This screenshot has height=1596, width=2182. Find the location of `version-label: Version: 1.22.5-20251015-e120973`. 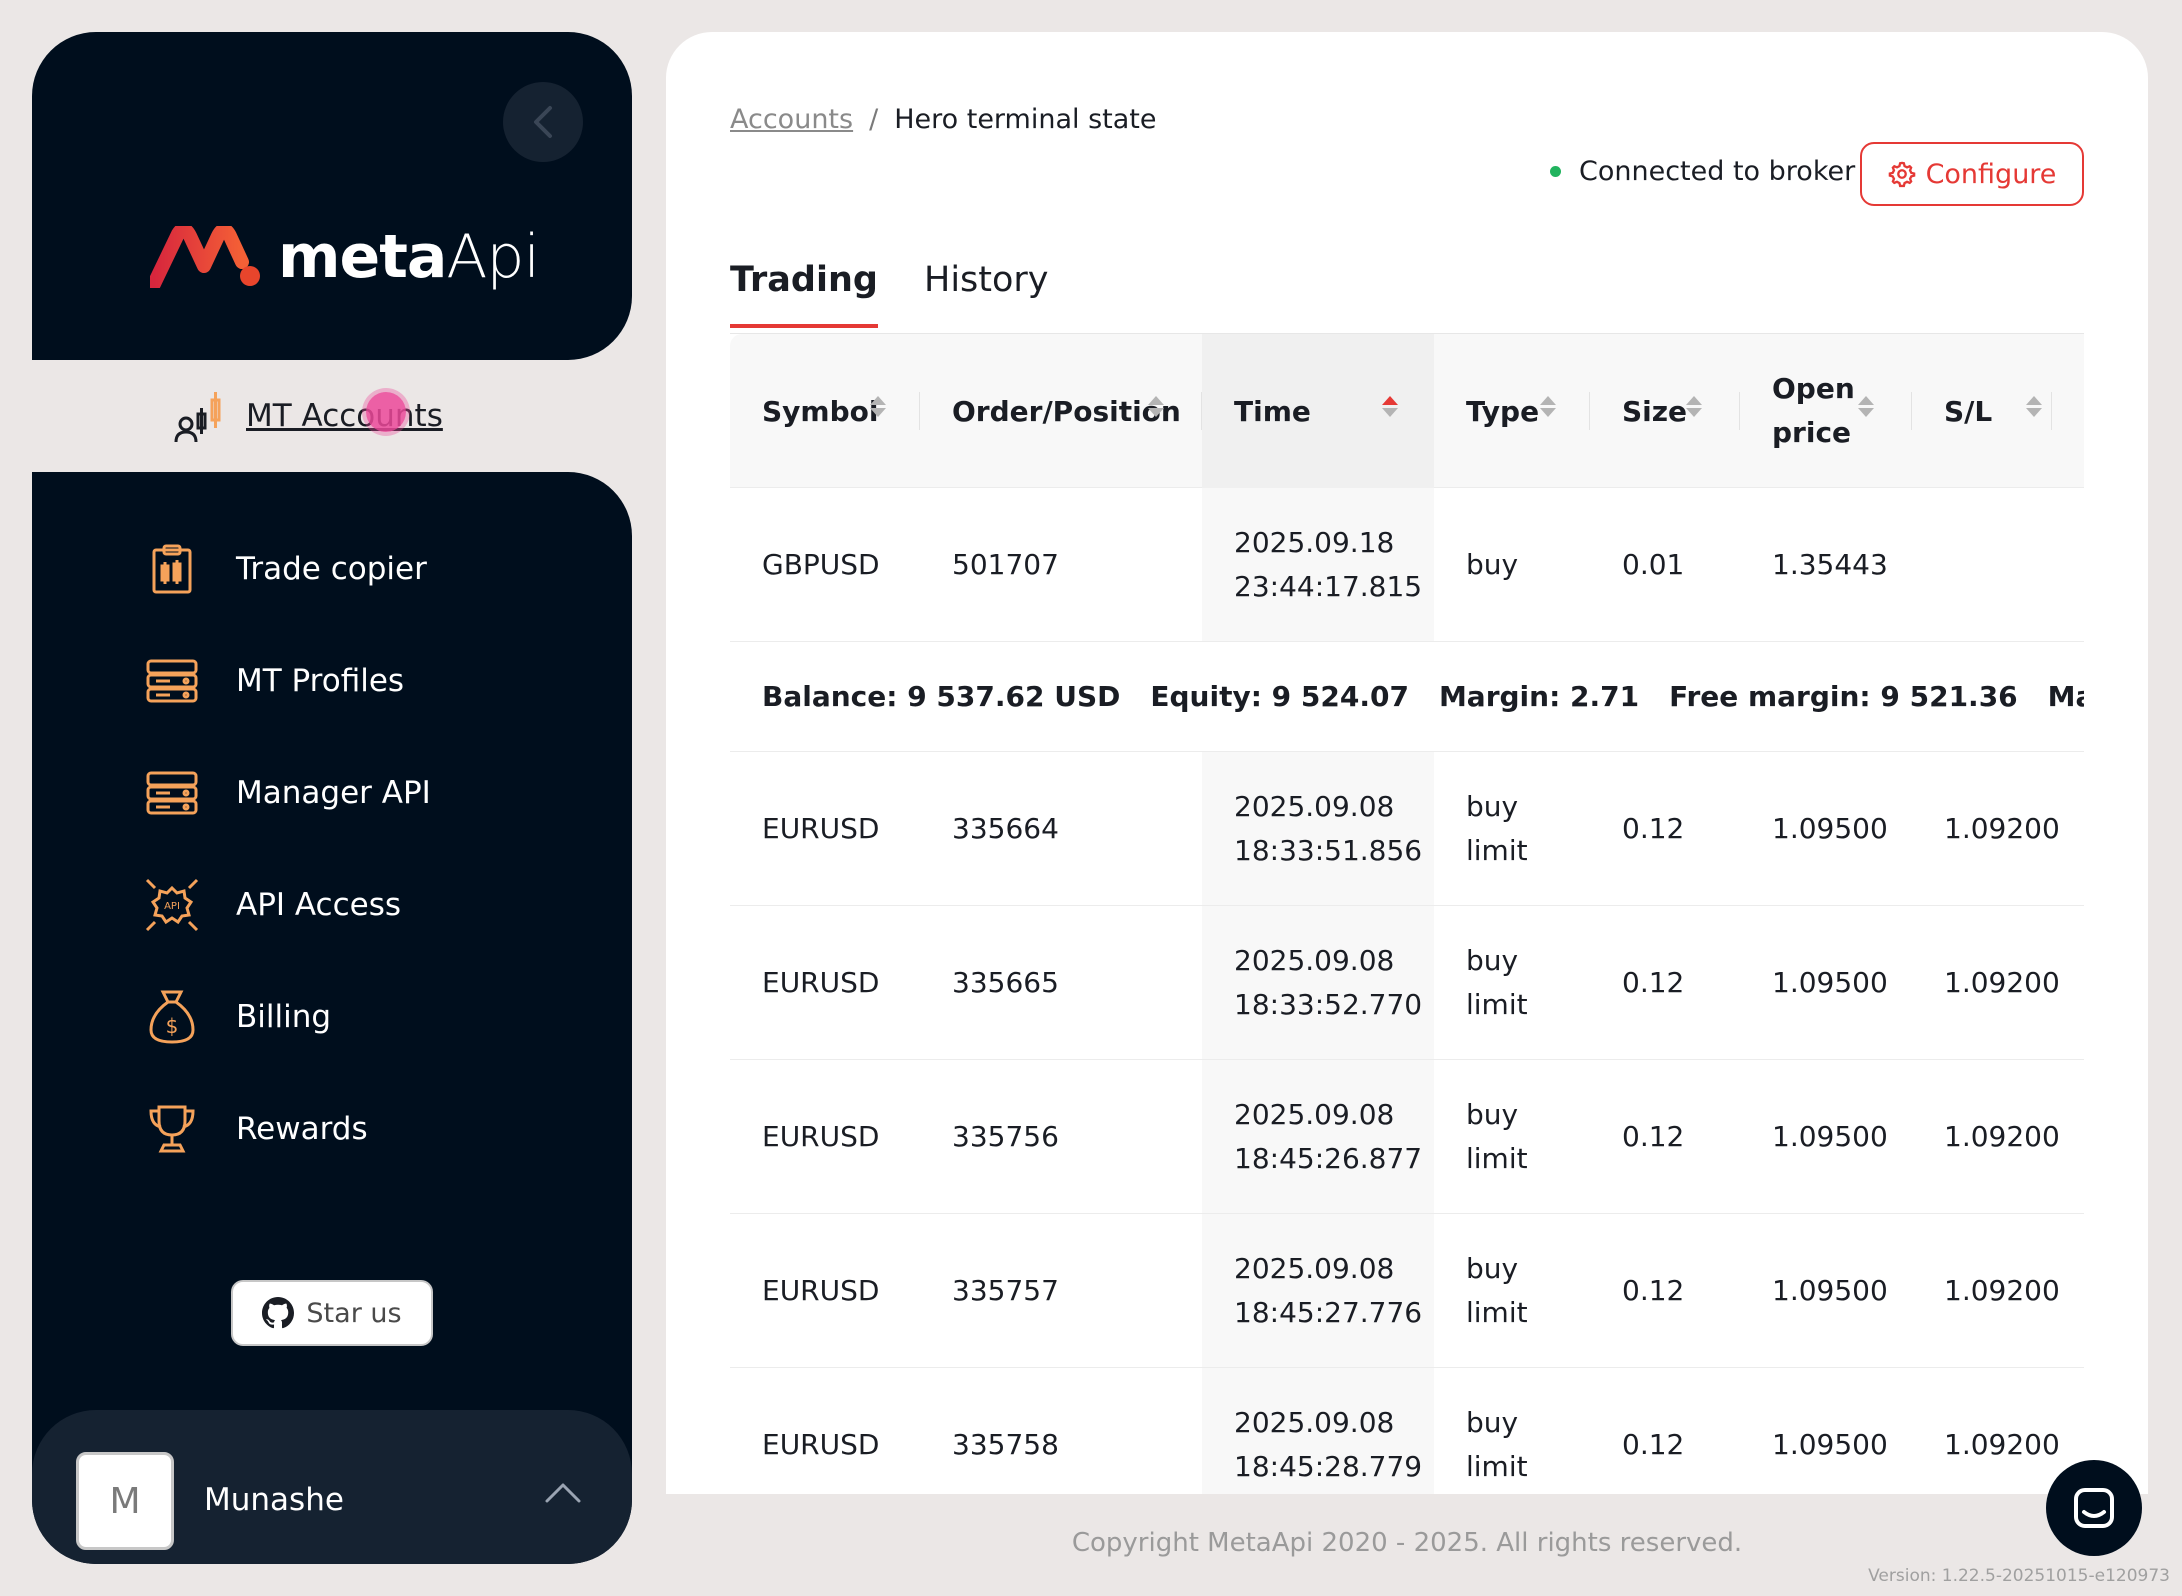

version-label: Version: 1.22.5-20251015-e120973 is located at coordinates (2019, 1576).